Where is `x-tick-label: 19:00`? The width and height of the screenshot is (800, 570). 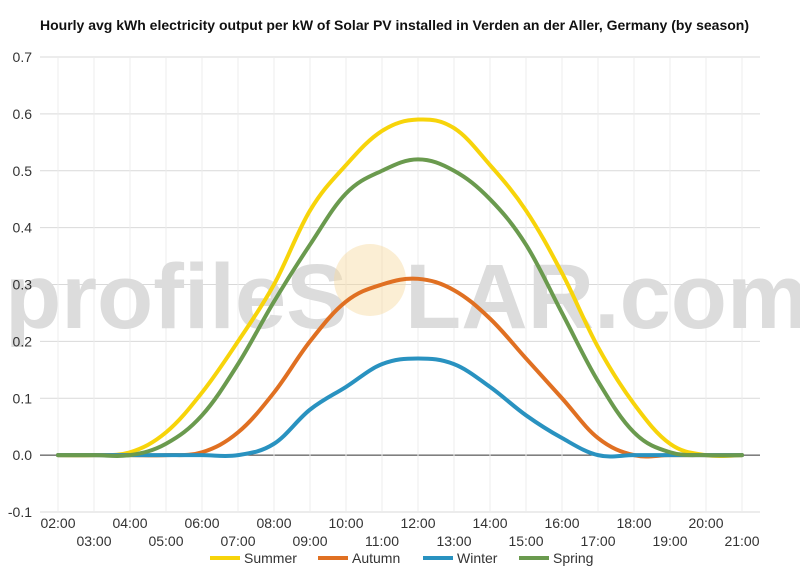 x-tick-label: 19:00 is located at coordinates (669, 541).